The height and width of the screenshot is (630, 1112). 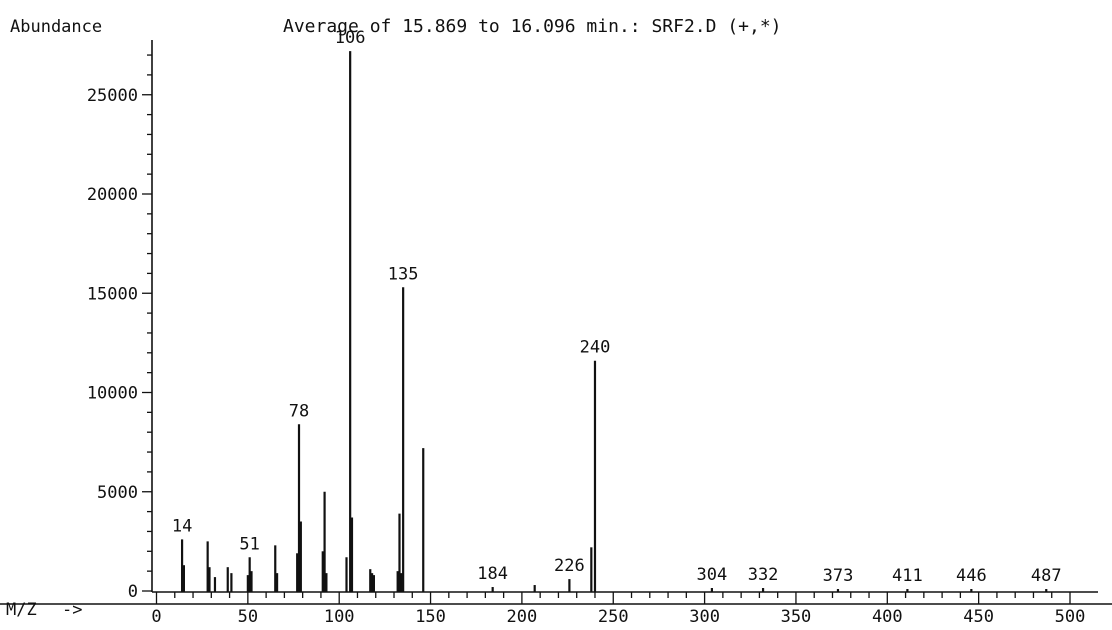 What do you see at coordinates (350, 38) in the screenshot?
I see `peak-label: 106` at bounding box center [350, 38].